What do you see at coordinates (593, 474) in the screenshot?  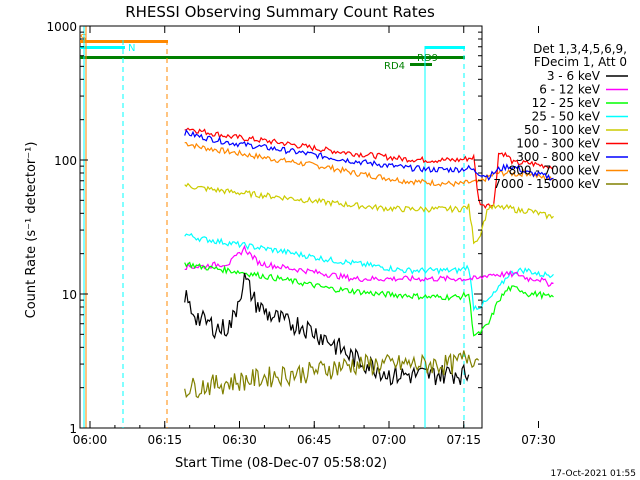 I see `render-timestamp: 17-Oct-2021 01:55` at bounding box center [593, 474].